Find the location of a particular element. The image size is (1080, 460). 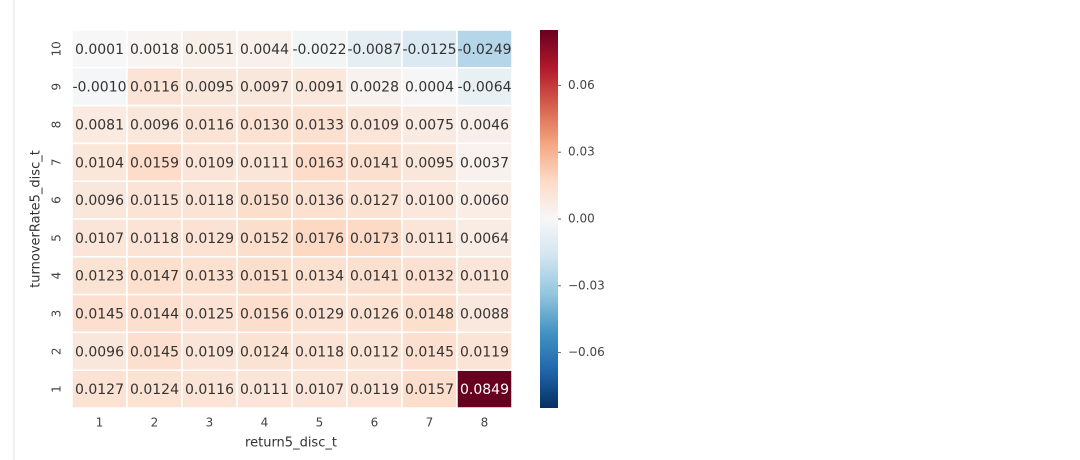

cell-label: 0.0097 is located at coordinates (264, 88).